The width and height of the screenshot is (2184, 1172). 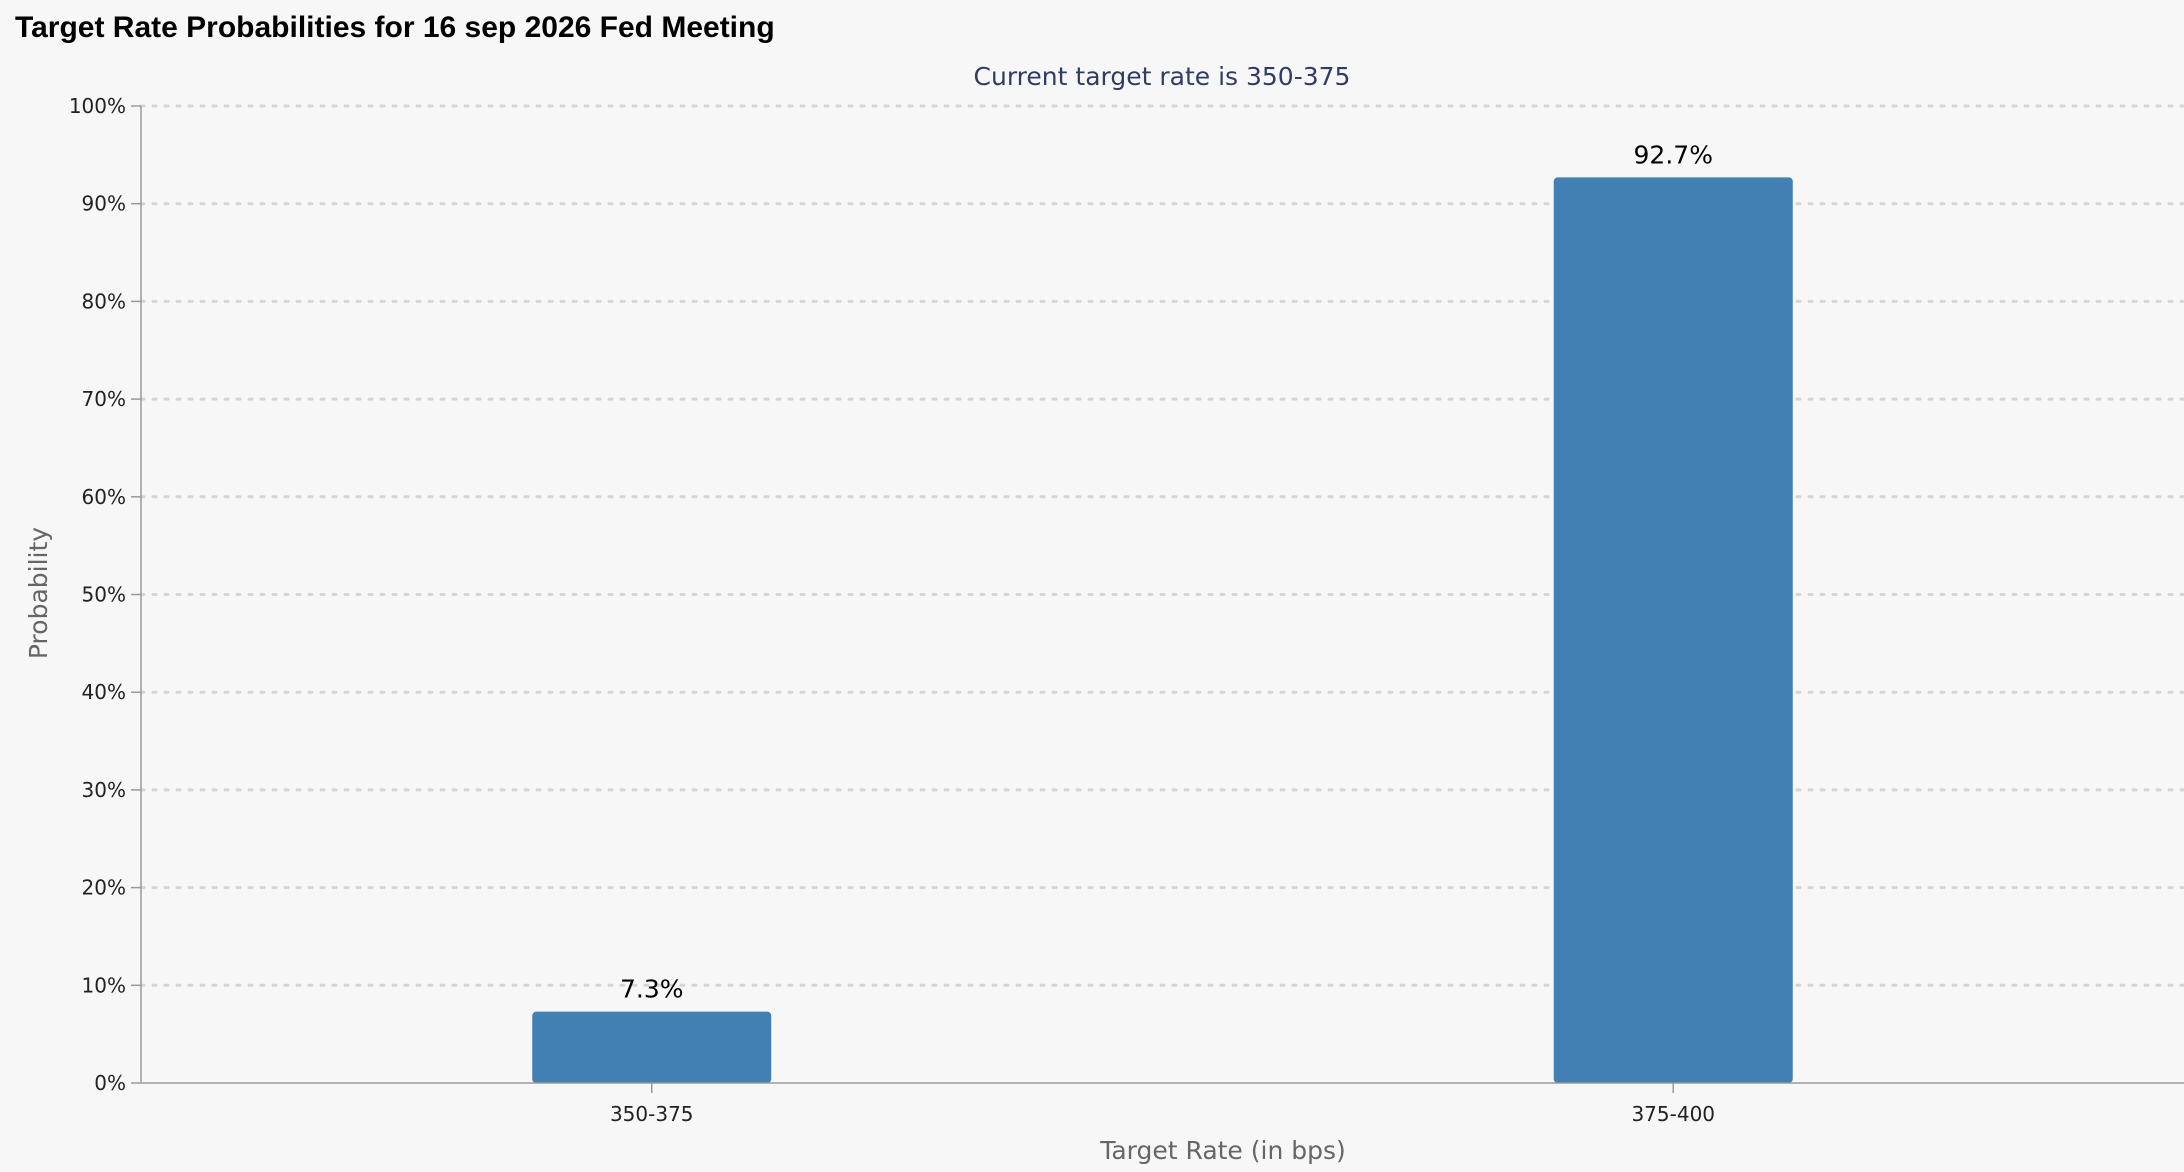 I want to click on y-tick-label: 70%, so click(x=104, y=399).